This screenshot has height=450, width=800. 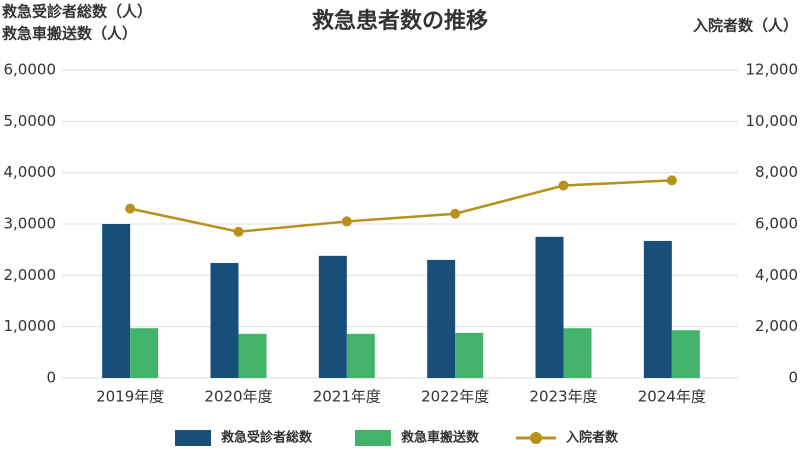 What do you see at coordinates (776, 224) in the screenshot?
I see `y2-tick-label: 6,000` at bounding box center [776, 224].